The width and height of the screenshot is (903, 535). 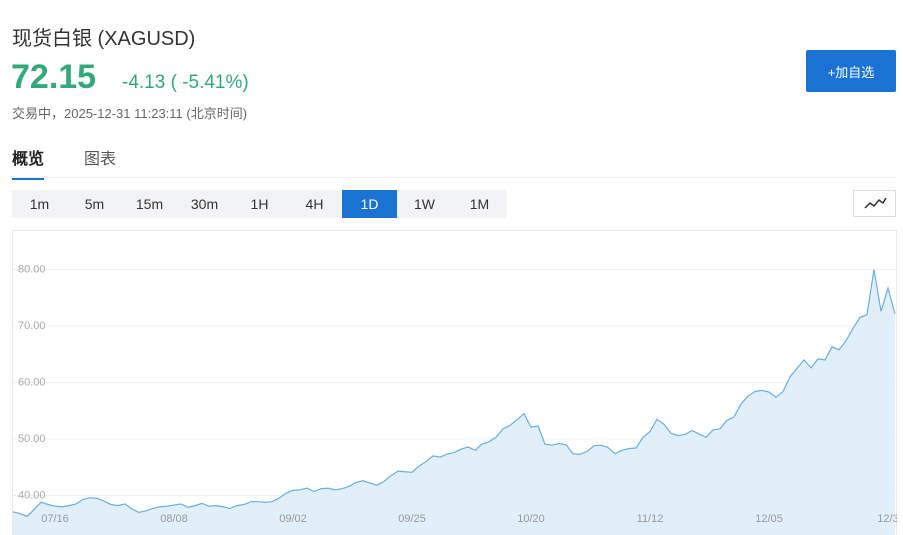 What do you see at coordinates (424, 204) in the screenshot?
I see `interval-button: 1W` at bounding box center [424, 204].